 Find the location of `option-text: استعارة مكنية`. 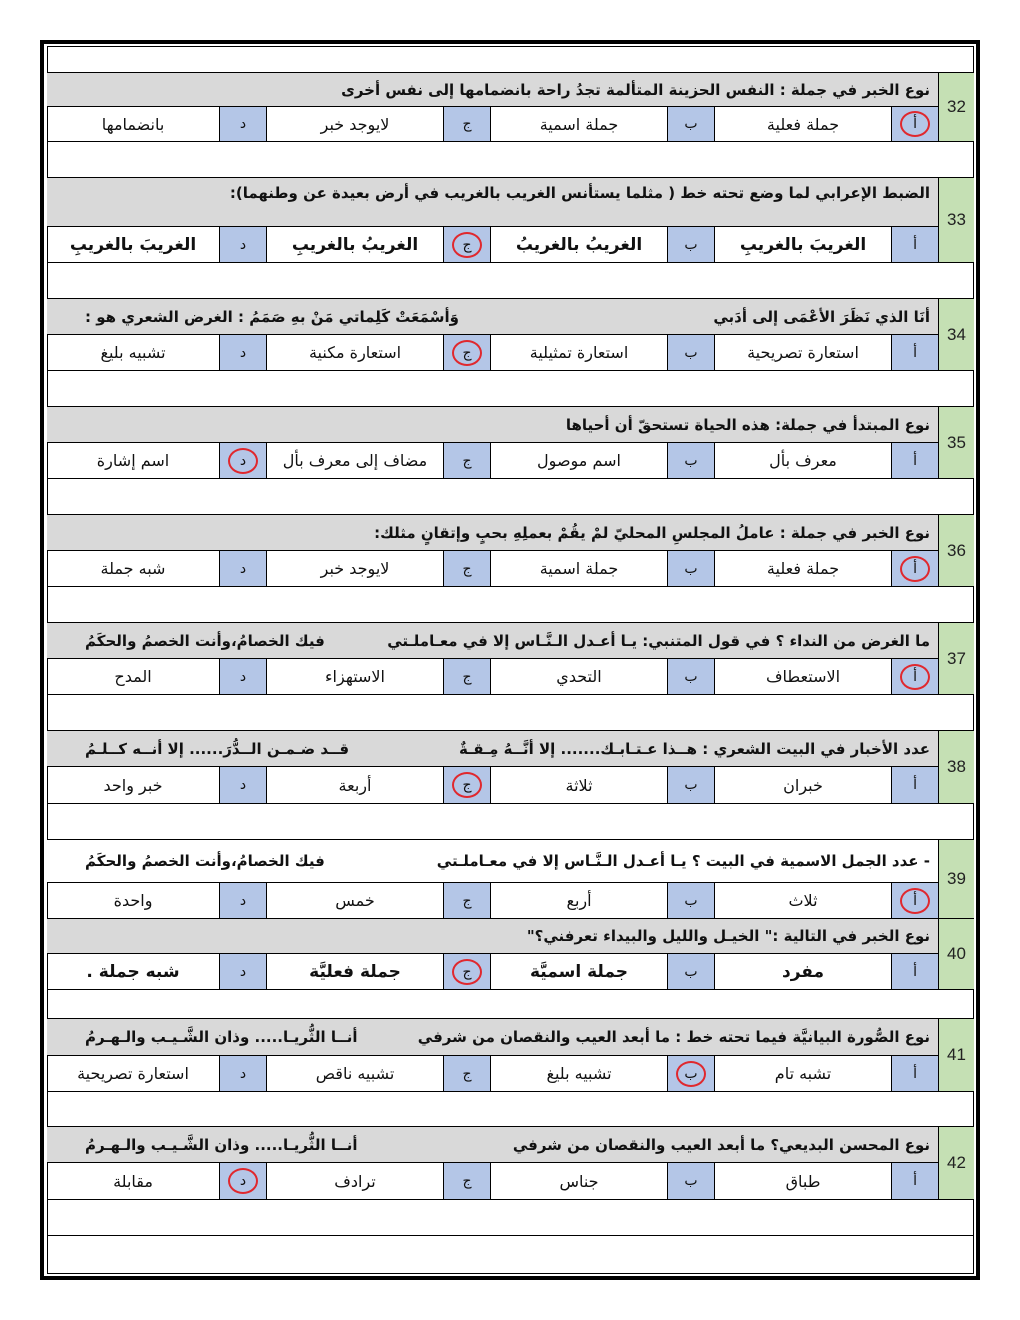

option-text: استعارة مكنية is located at coordinates (354, 352).